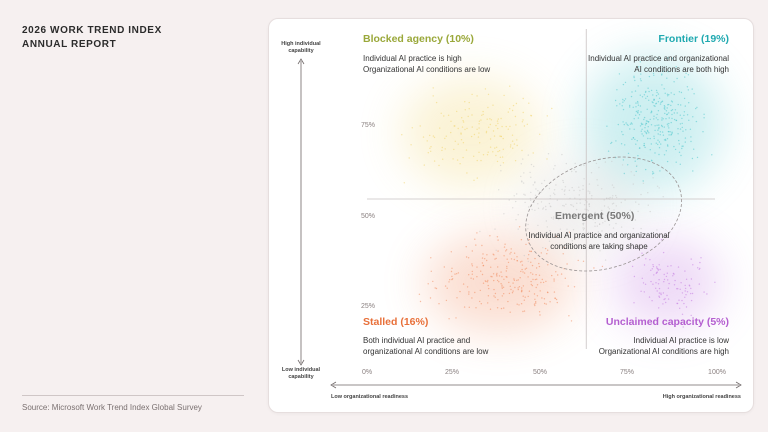 The height and width of the screenshot is (432, 768). Describe the element at coordinates (368, 306) in the screenshot. I see `y-tick-label: 25%` at that location.